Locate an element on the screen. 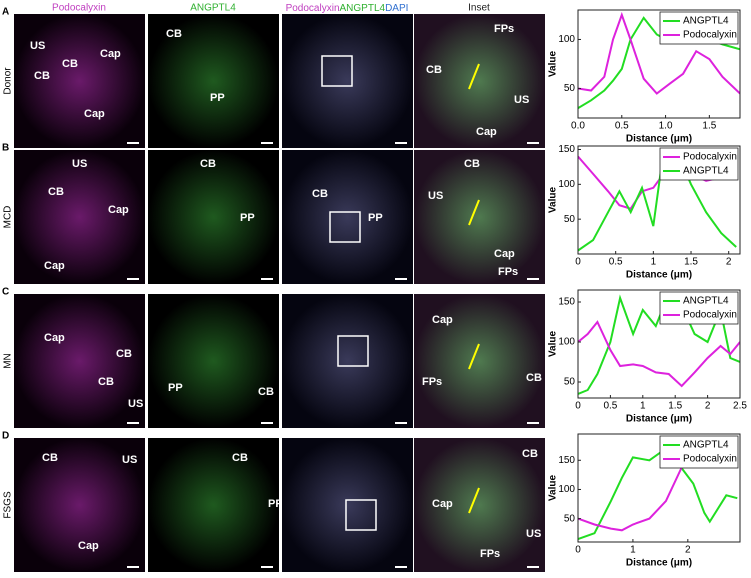 The image size is (751, 578). x-tick-label: 0.0 is located at coordinates (578, 126).